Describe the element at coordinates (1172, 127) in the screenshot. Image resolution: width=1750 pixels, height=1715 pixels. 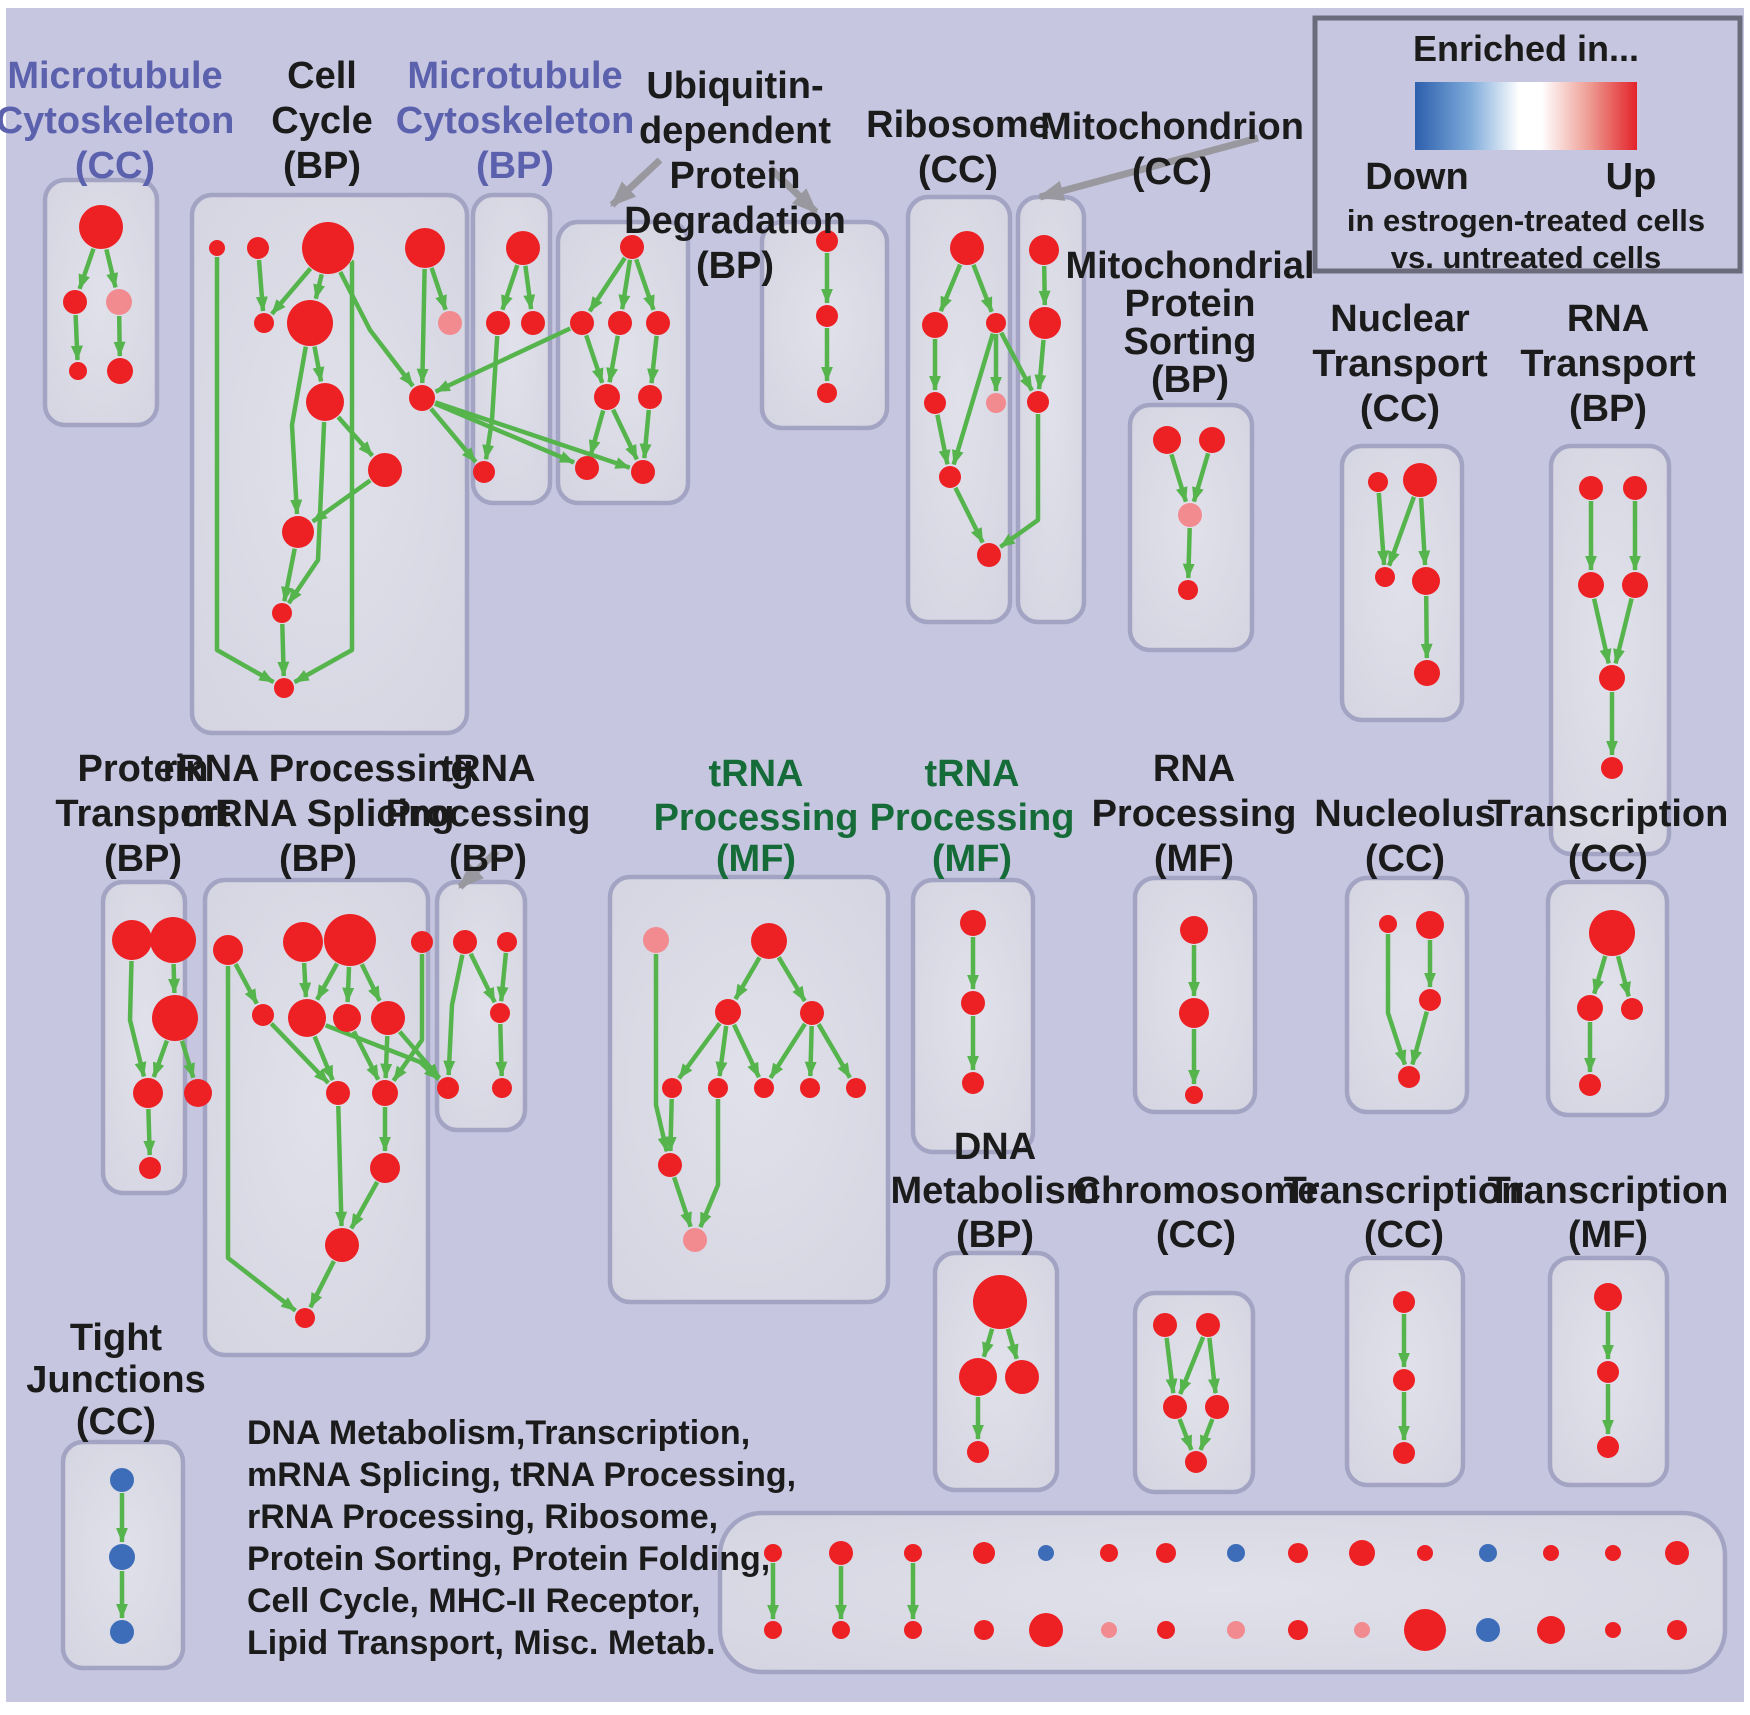
I see `cluster-label-mitochondrion-cc-line-0: Mitochondrion` at that location.